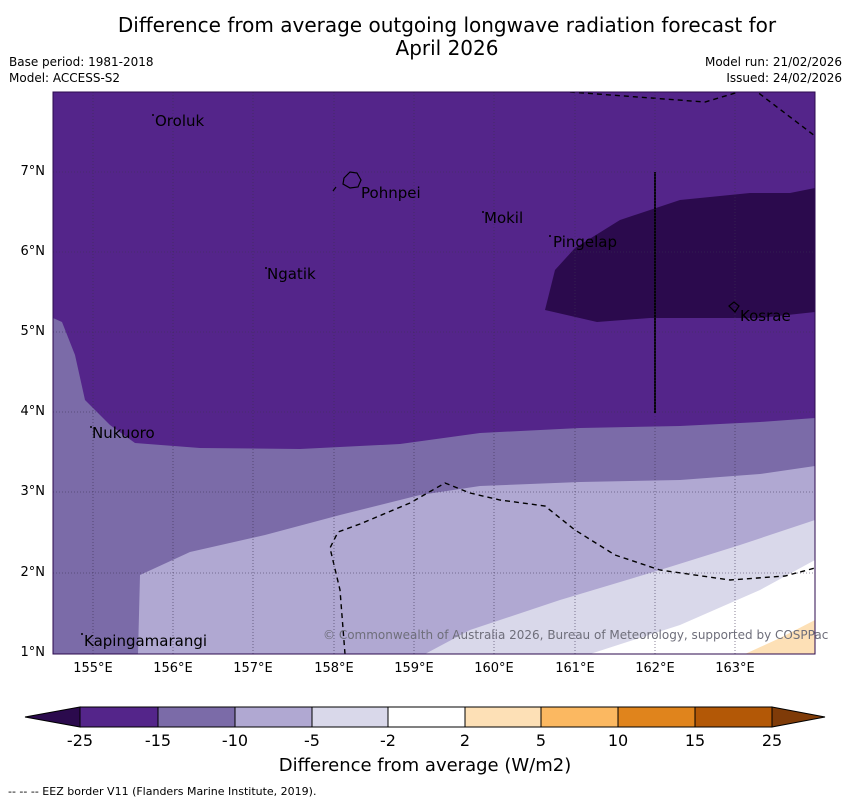  What do you see at coordinates (780, 637) in the screenshot?
I see `zone-plus5` at bounding box center [780, 637].